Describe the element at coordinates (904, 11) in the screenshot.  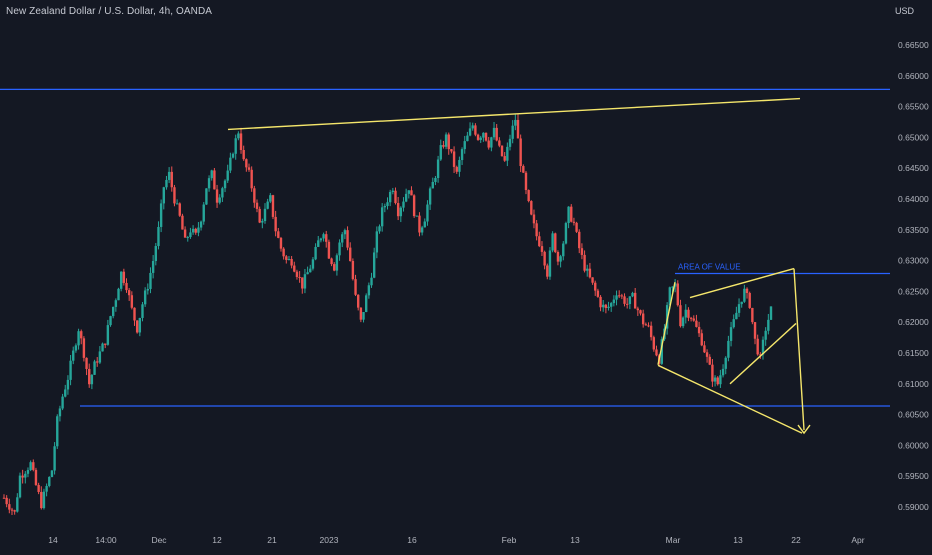
I see `currency-label: USD` at that location.